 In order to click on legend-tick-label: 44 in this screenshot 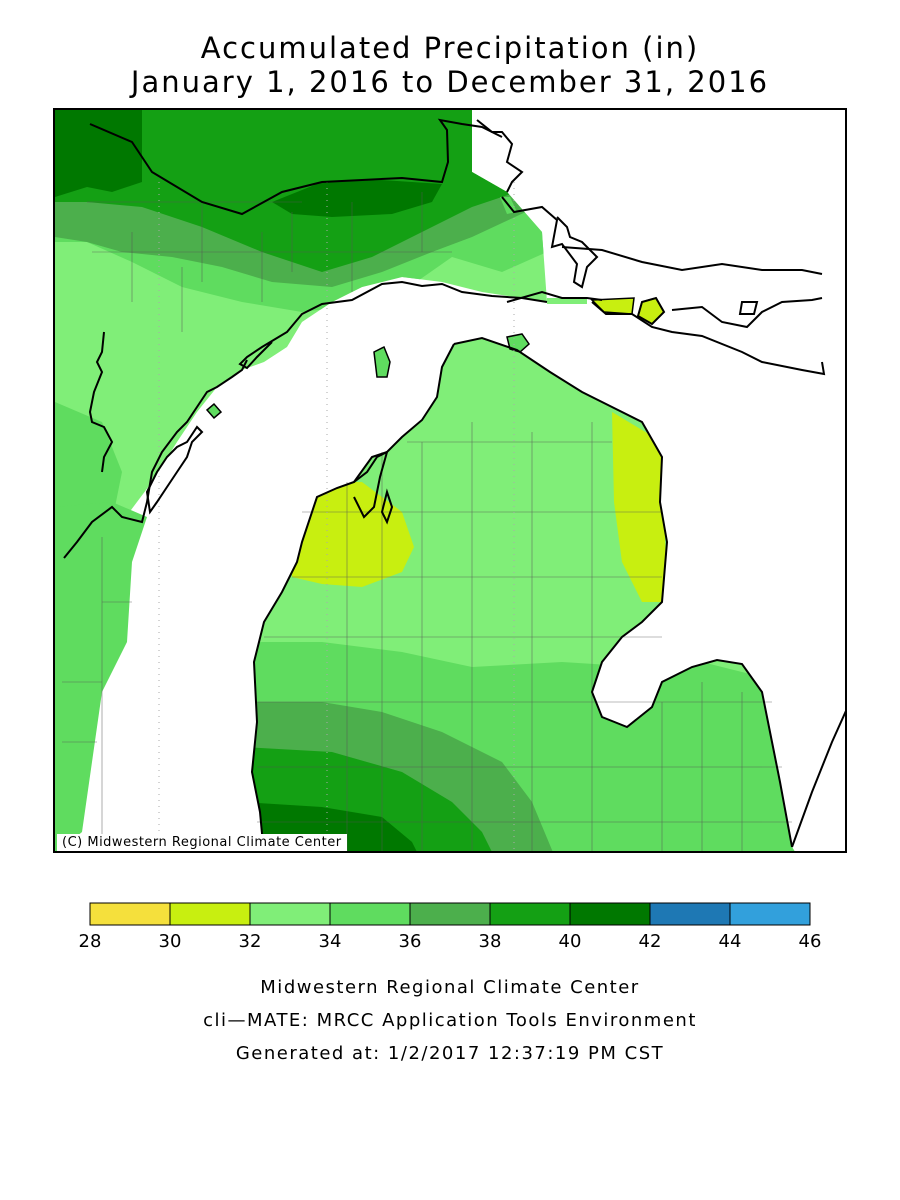, I will do `click(730, 941)`.